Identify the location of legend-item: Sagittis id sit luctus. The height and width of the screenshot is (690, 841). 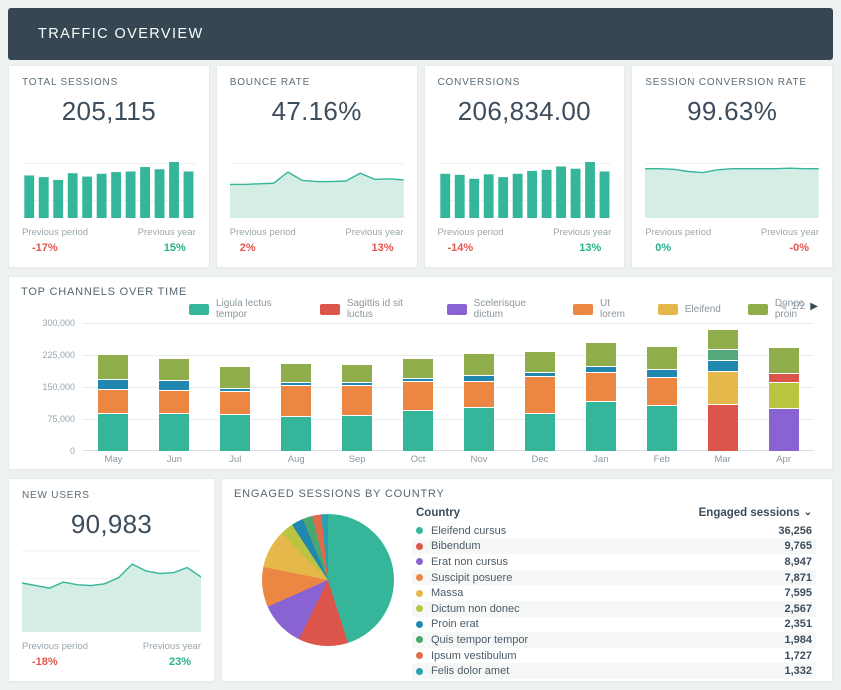
(369, 309).